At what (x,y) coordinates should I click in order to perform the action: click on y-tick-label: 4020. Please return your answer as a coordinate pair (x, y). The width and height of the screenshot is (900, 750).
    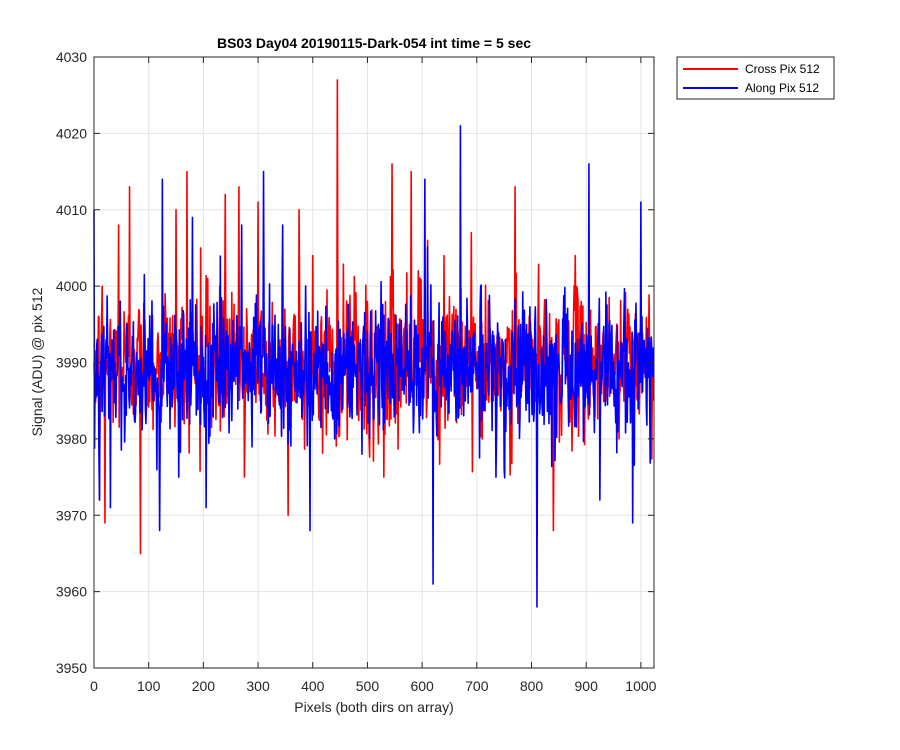
    Looking at the image, I should click on (71, 133).